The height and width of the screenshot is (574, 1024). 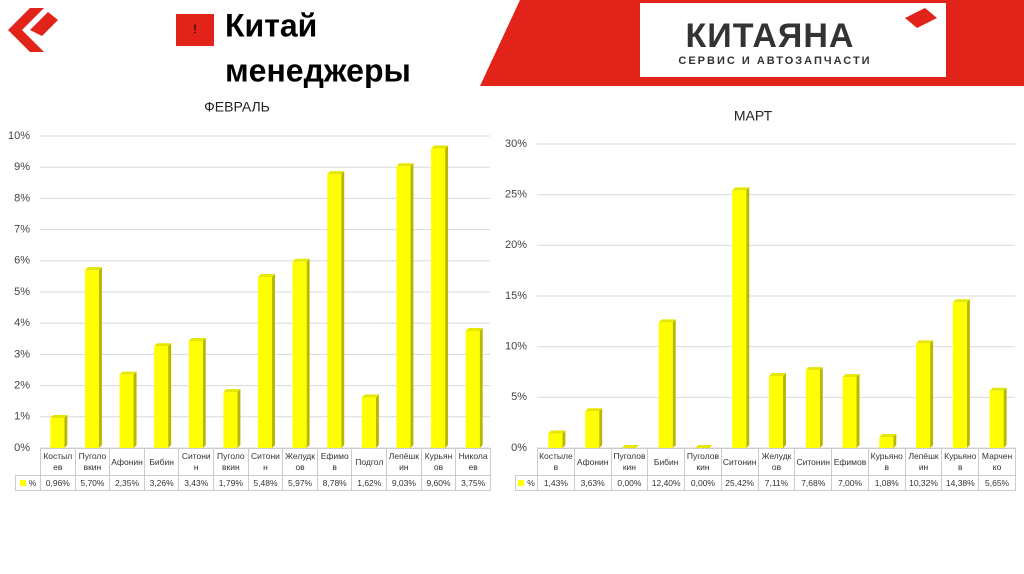 I want to click on y-tick-label: 7%, so click(x=22, y=230).